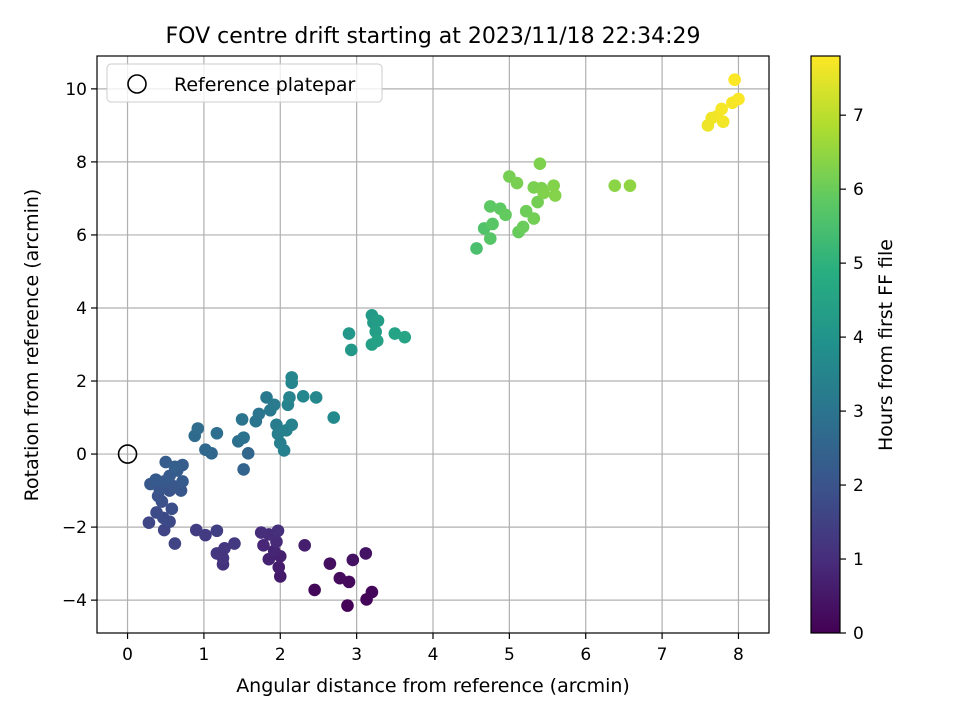 The image size is (960, 720). What do you see at coordinates (81, 163) in the screenshot?
I see `y-tick-label: 8` at bounding box center [81, 163].